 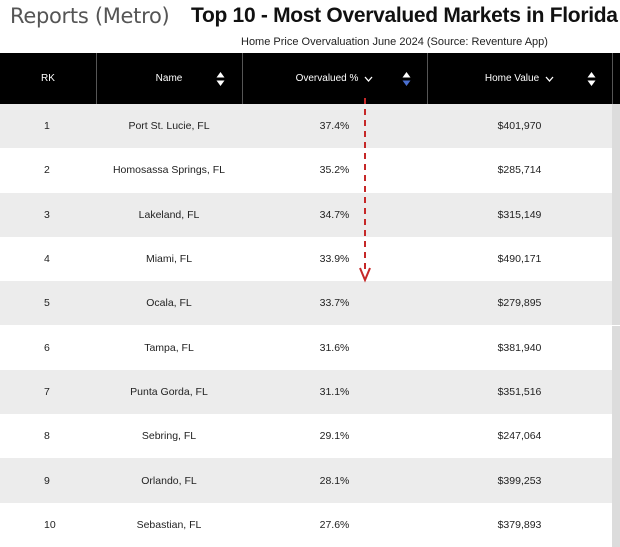 I want to click on market-name-cell: Homosassa Springs, FL, so click(x=169, y=170).